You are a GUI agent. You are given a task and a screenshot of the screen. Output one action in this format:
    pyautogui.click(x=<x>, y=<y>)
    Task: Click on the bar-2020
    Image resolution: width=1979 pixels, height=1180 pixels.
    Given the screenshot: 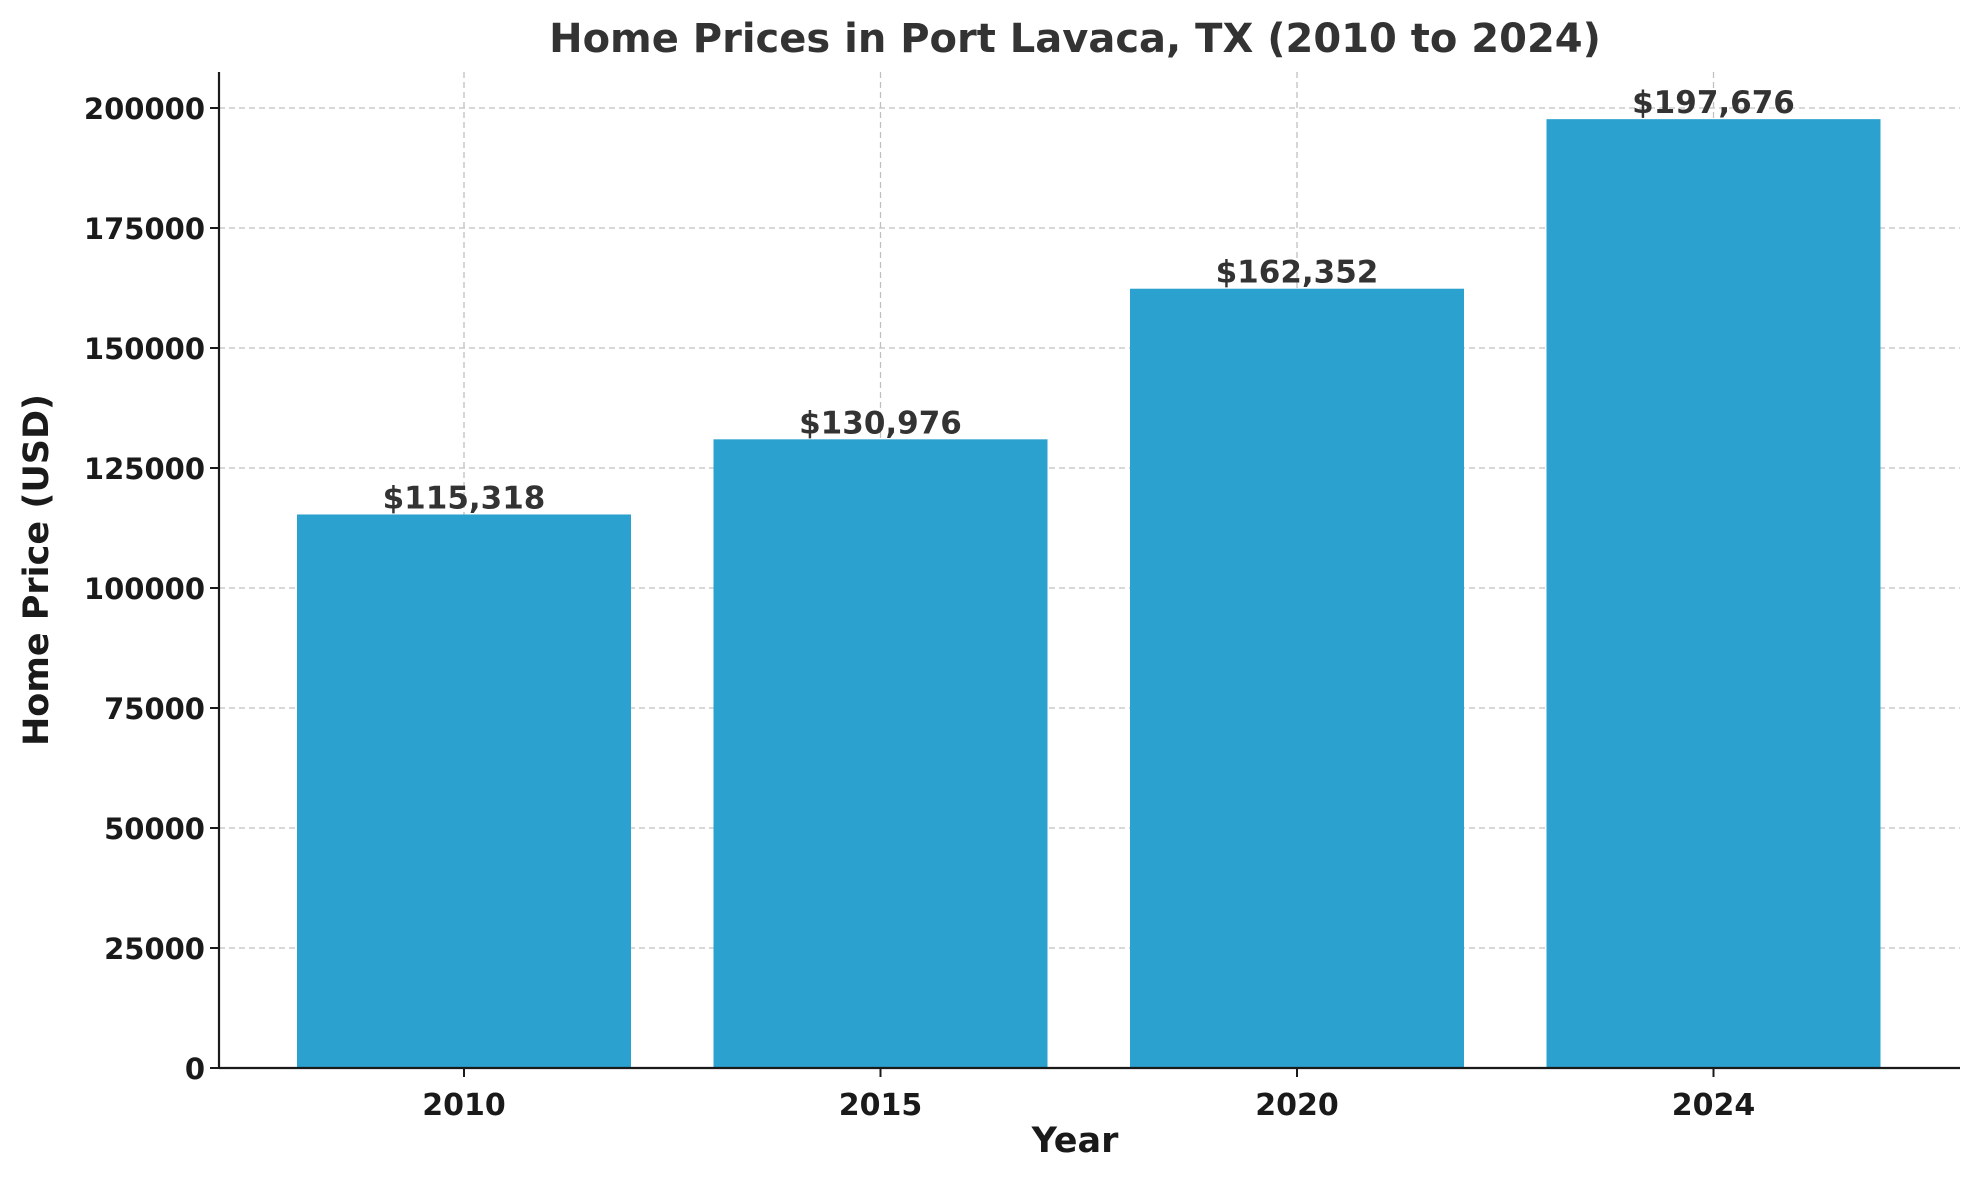 What is the action you would take?
    pyautogui.click(x=1297, y=678)
    